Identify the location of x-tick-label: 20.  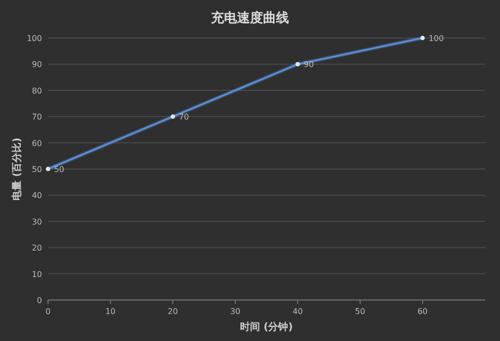
(173, 311).